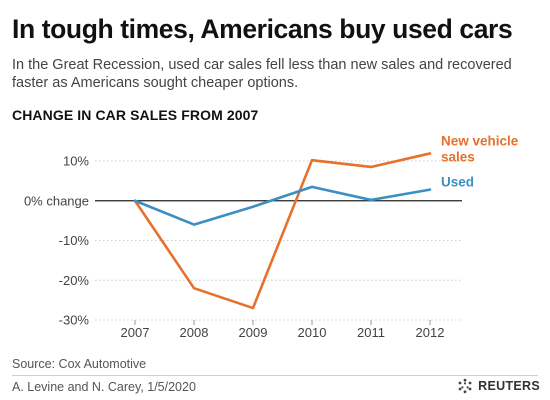  I want to click on credit-note: A. Levine and N. Carey, 1/5/2020, so click(104, 387).